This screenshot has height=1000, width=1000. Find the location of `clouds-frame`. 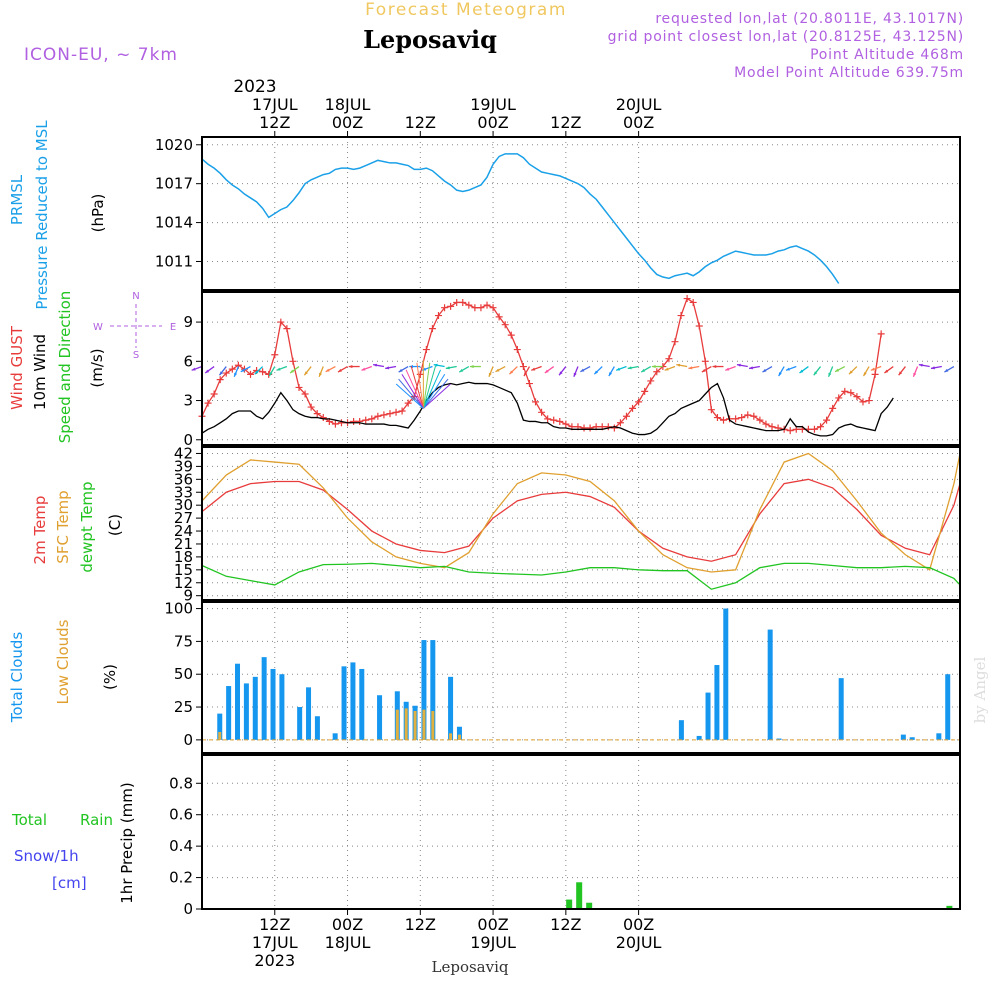

clouds-frame is located at coordinates (581, 677).